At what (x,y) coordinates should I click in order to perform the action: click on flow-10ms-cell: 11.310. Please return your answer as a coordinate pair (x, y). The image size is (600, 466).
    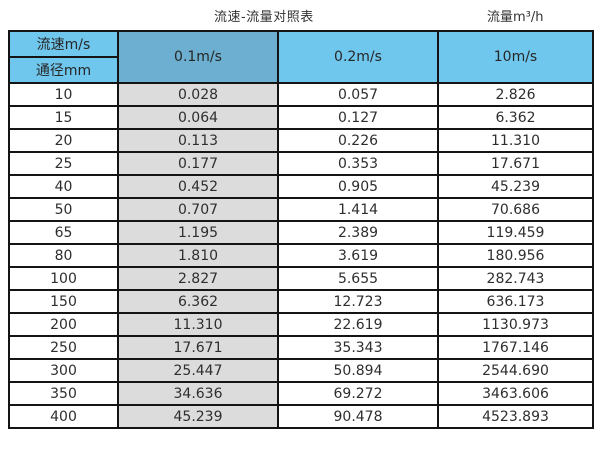
    Looking at the image, I should click on (515, 140).